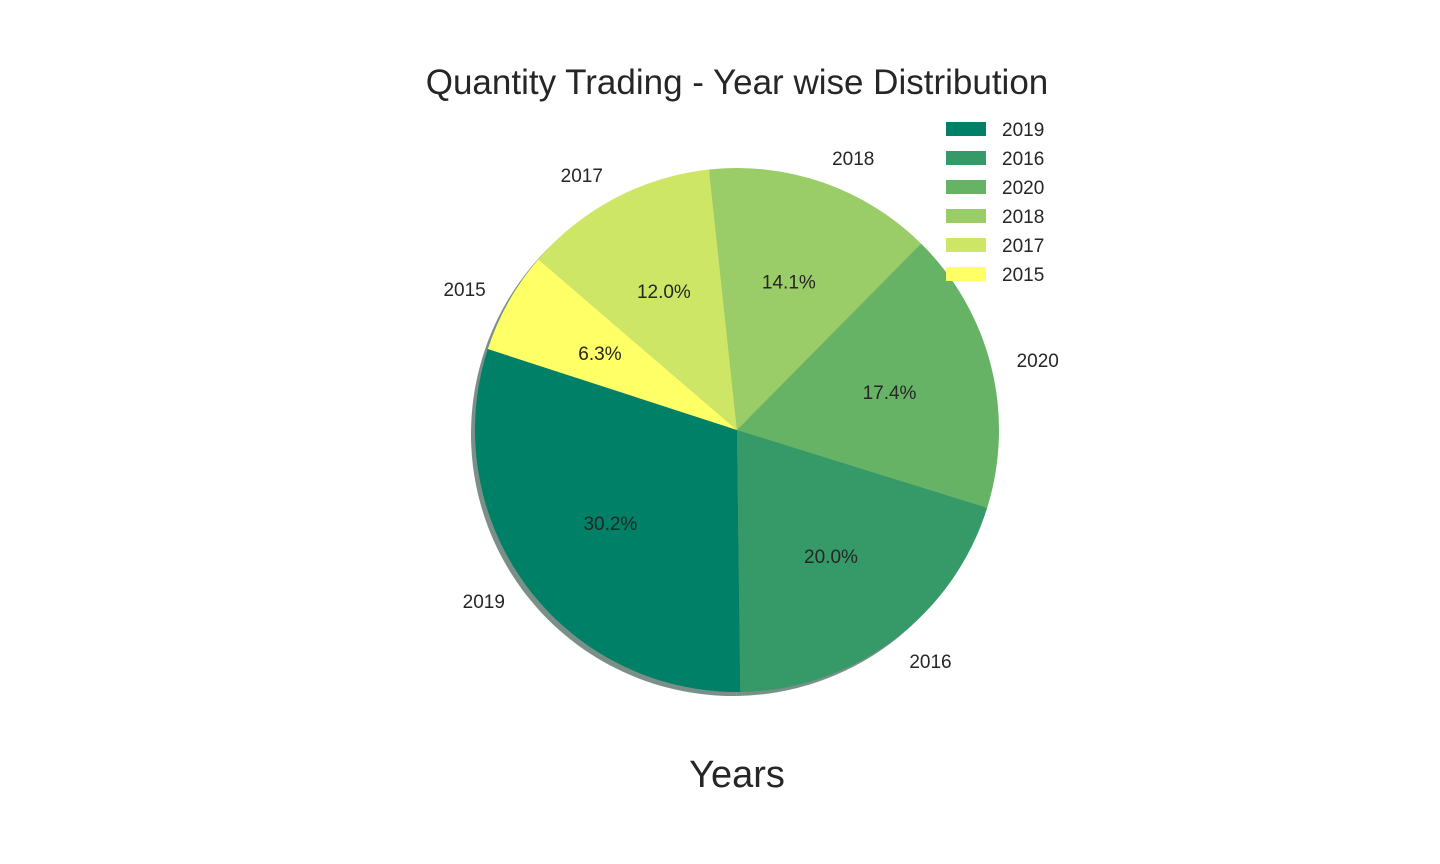 The image size is (1440, 864). I want to click on pie-slice-2019, so click(607, 520).